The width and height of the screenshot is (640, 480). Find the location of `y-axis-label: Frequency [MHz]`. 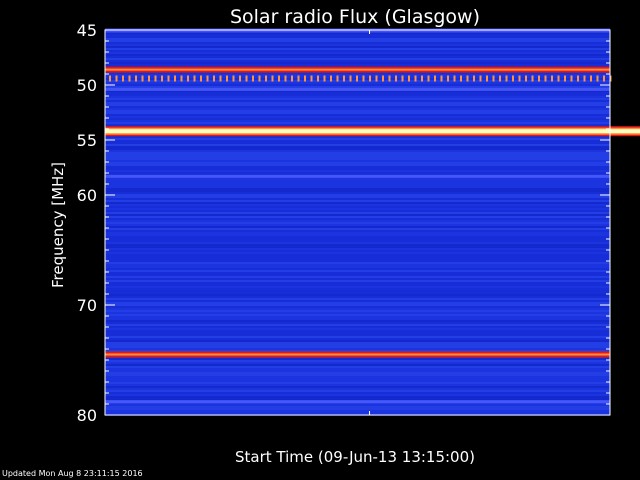

y-axis-label: Frequency [MHz] is located at coordinates (58, 225).